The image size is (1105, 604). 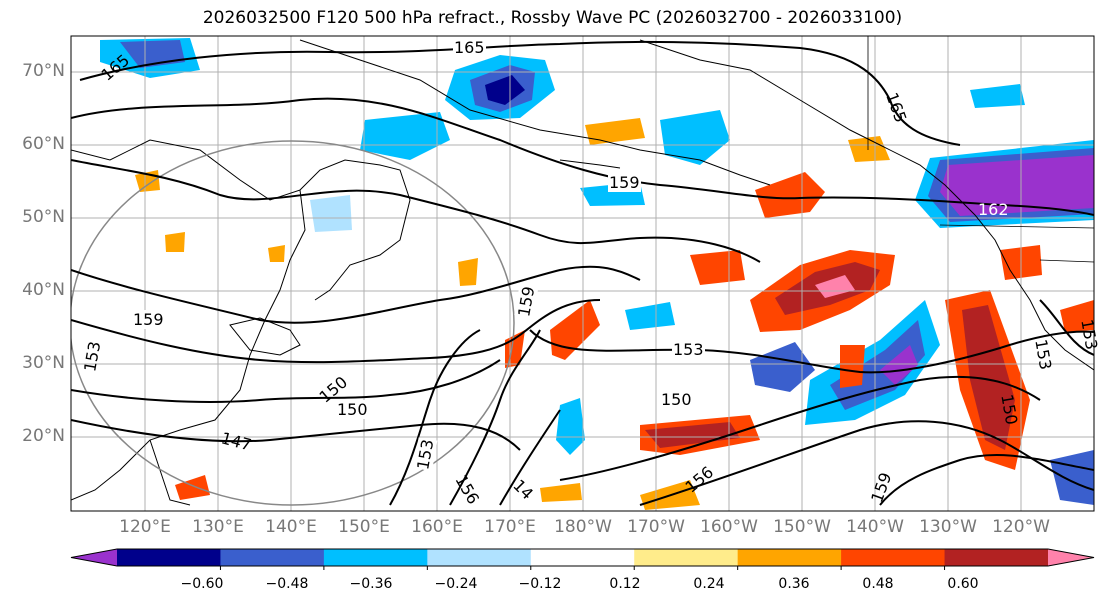 What do you see at coordinates (993, 209) in the screenshot?
I see `contour-label: 162` at bounding box center [993, 209].